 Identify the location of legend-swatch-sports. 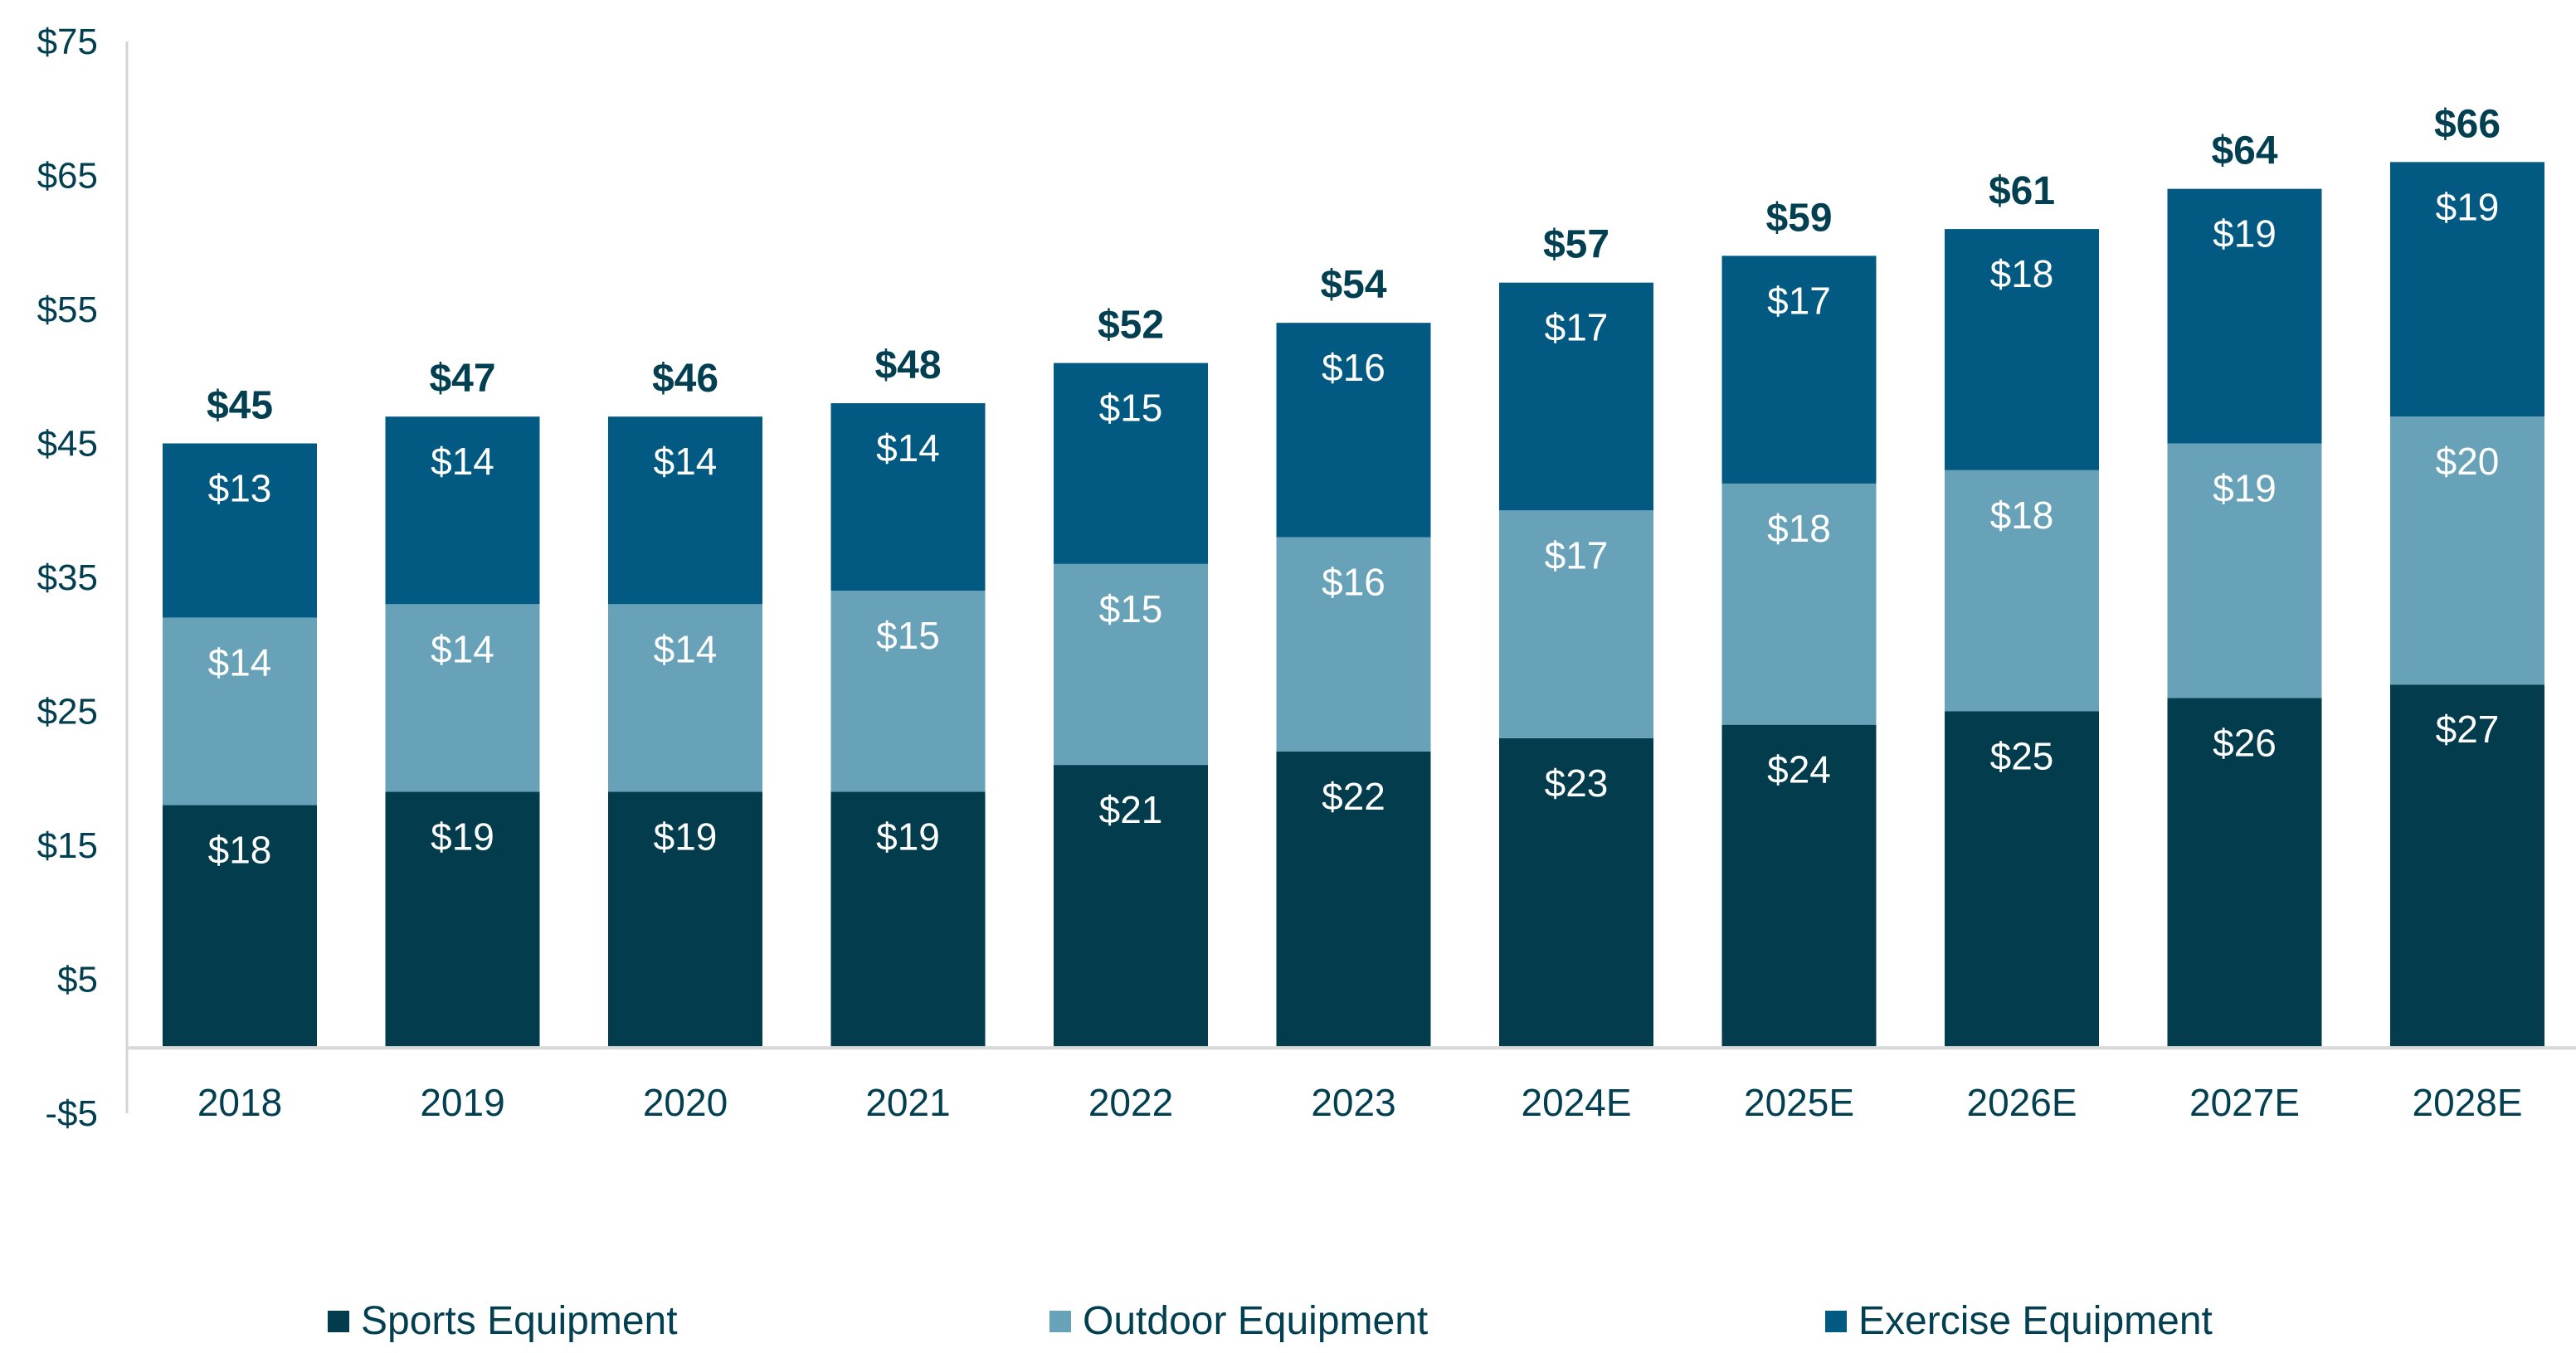
(338, 1321).